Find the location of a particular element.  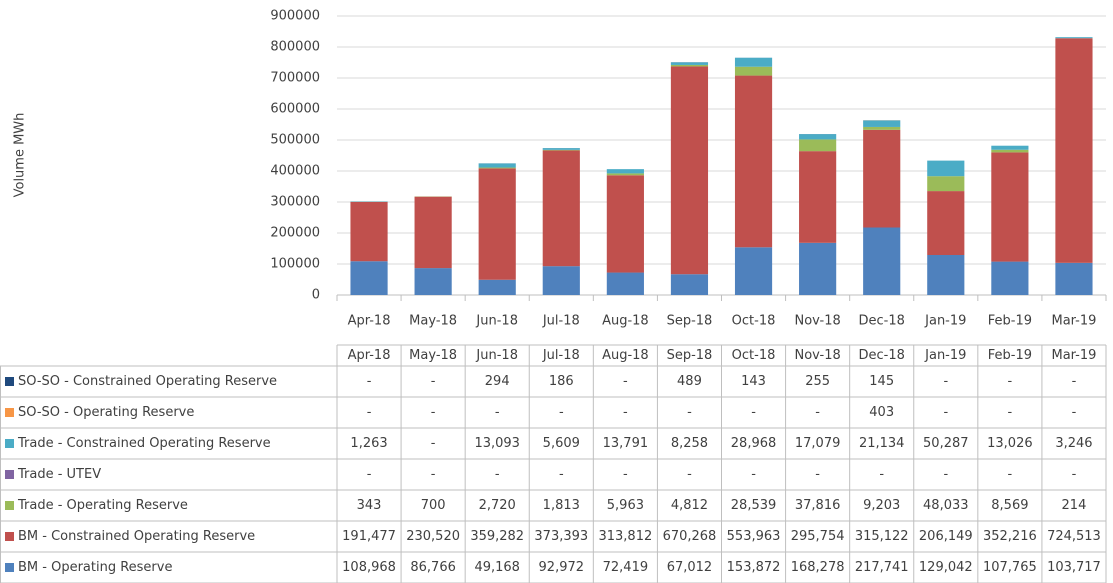

legend-label: SO-SO - Operating Reserve is located at coordinates (106, 412).